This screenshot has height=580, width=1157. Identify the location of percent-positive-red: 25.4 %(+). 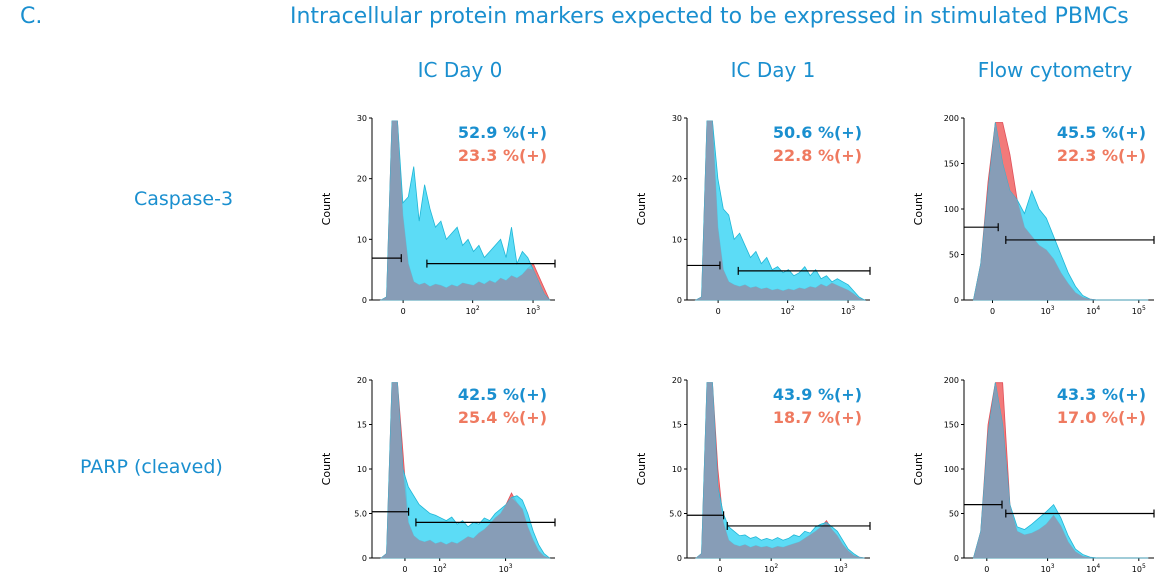
(502, 417).